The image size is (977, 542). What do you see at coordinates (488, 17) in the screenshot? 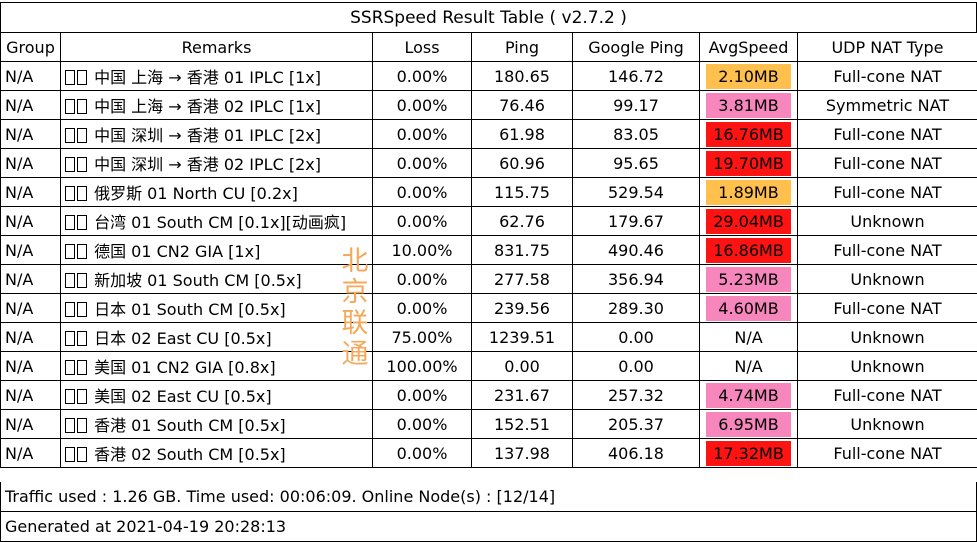
I see `table-title: SSRSpeed Result Table ( v2.7.2 )` at bounding box center [488, 17].